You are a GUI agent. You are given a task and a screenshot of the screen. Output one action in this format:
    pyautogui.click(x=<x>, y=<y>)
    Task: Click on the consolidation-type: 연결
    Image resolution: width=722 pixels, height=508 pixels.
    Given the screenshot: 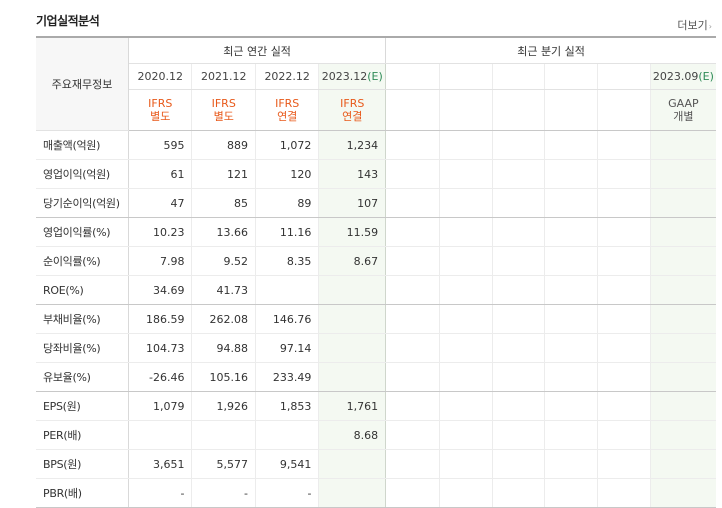 What is the action you would take?
    pyautogui.click(x=352, y=116)
    